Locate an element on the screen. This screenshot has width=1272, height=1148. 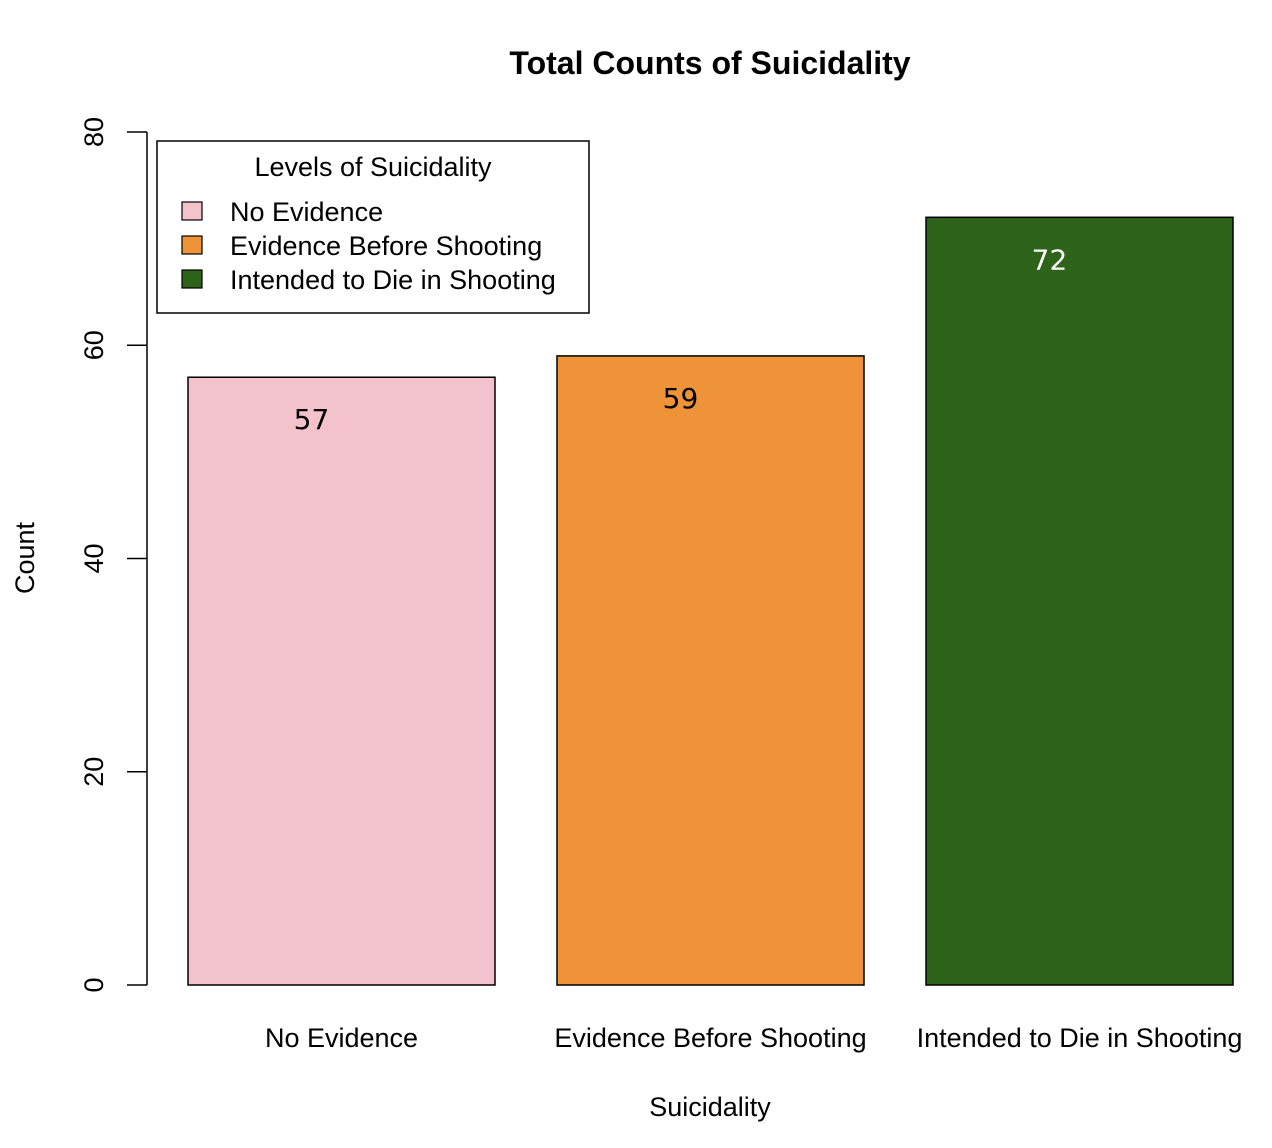
x-category-label: Intended to Die in Shooting is located at coordinates (1080, 1038).